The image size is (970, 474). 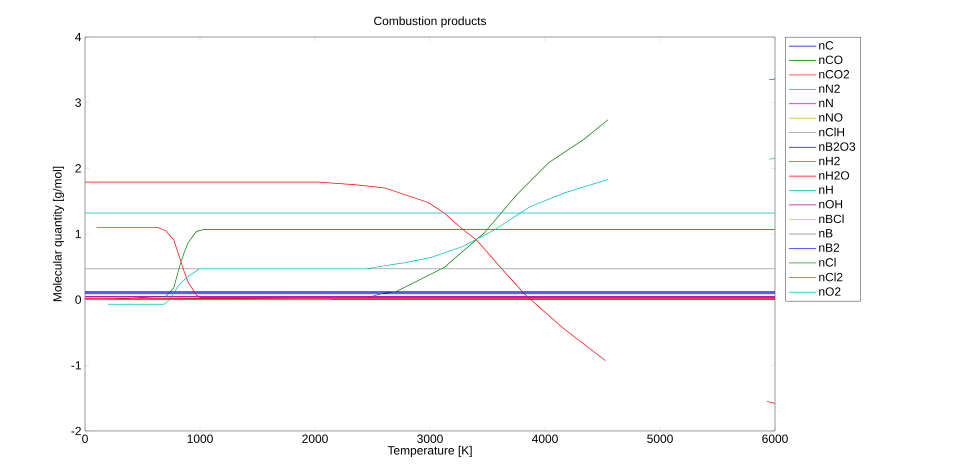 I want to click on legend-label: nNO, so click(x=830, y=117).